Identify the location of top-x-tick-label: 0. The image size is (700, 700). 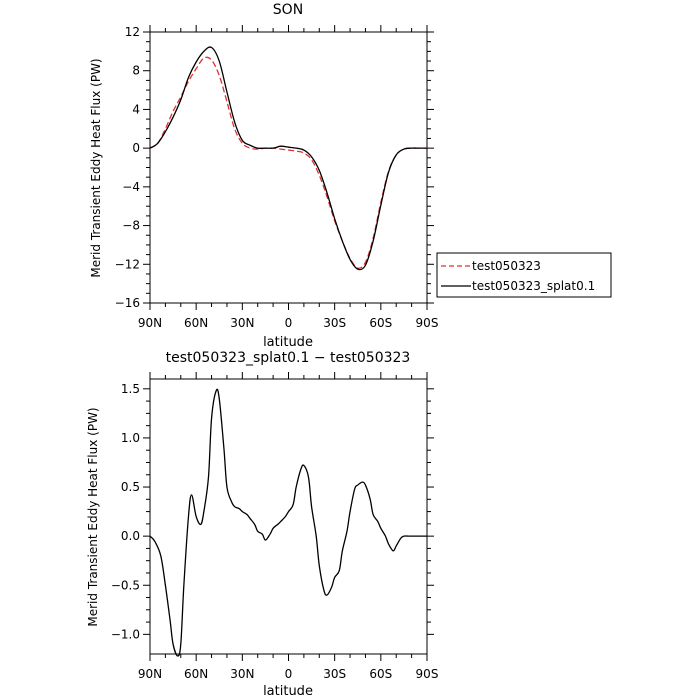
(289, 323).